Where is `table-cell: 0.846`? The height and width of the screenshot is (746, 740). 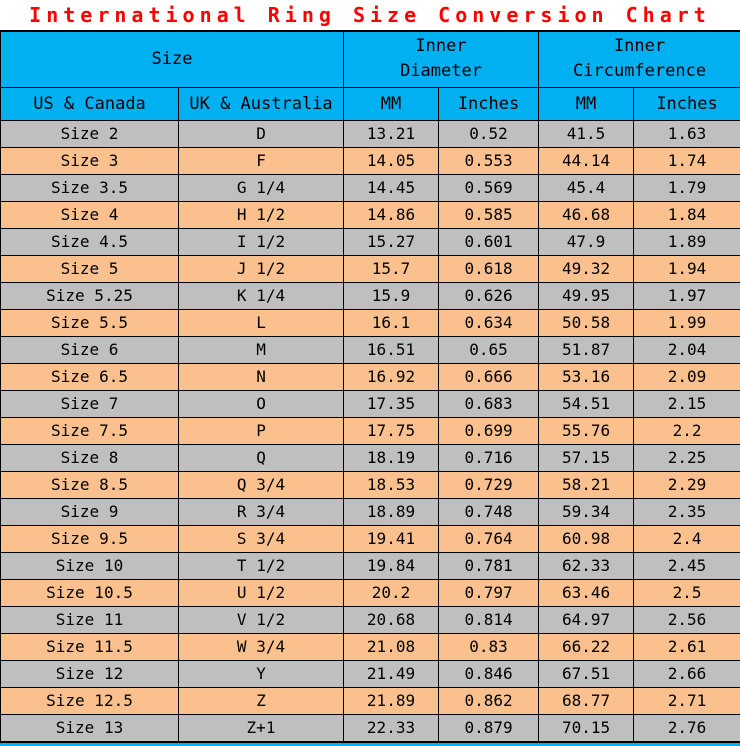
table-cell: 0.846 is located at coordinates (489, 673).